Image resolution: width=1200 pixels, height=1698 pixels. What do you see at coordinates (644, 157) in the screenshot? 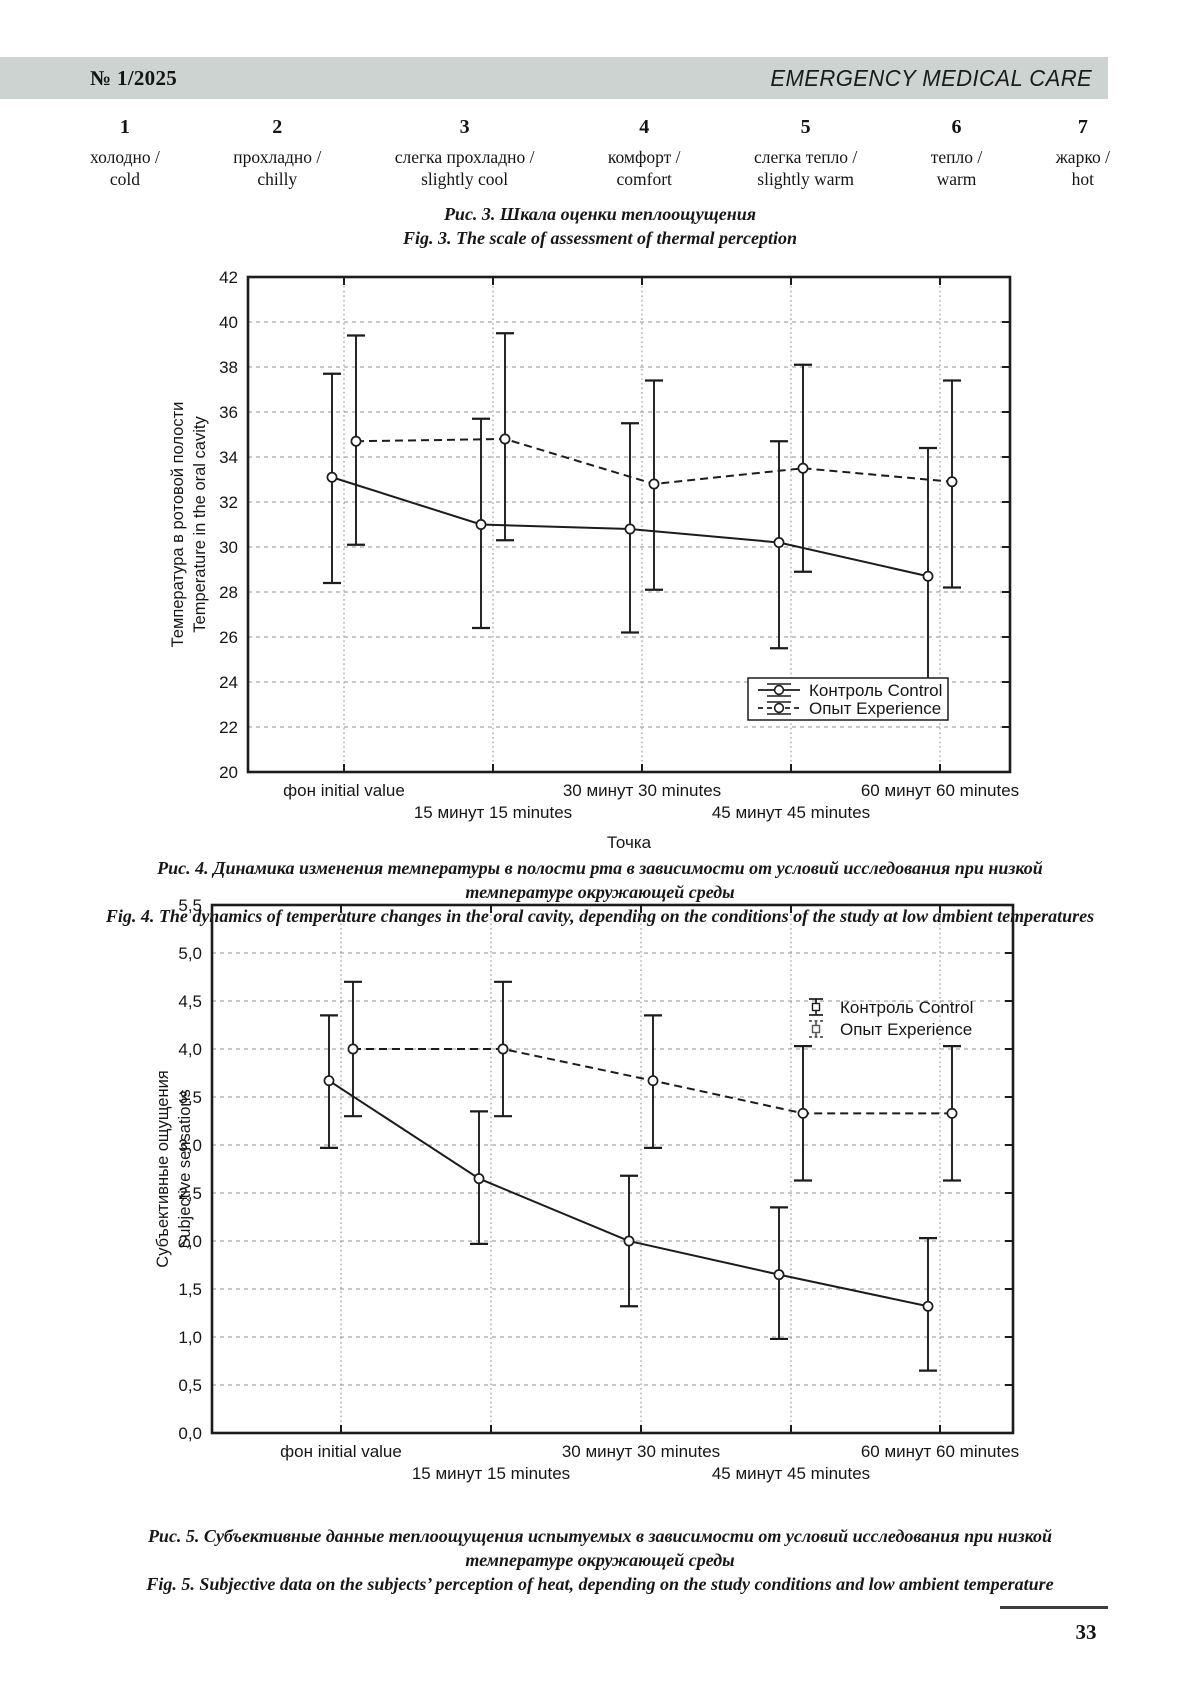
I see `scale-label-ru: комфорт /` at bounding box center [644, 157].